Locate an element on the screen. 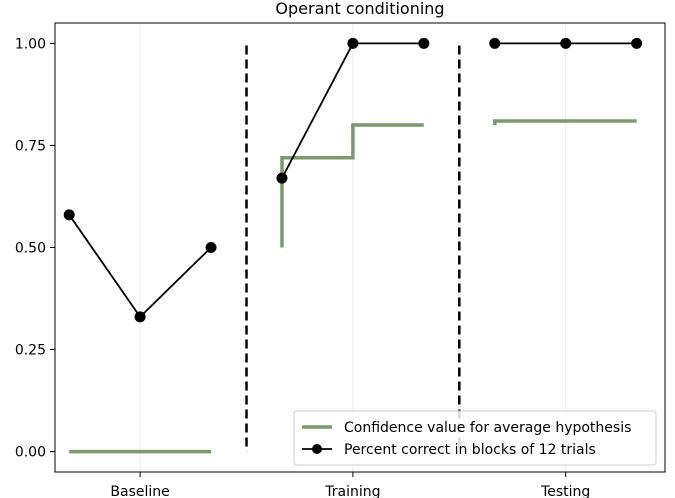  y-tick-label: 0.50 is located at coordinates (30, 249).